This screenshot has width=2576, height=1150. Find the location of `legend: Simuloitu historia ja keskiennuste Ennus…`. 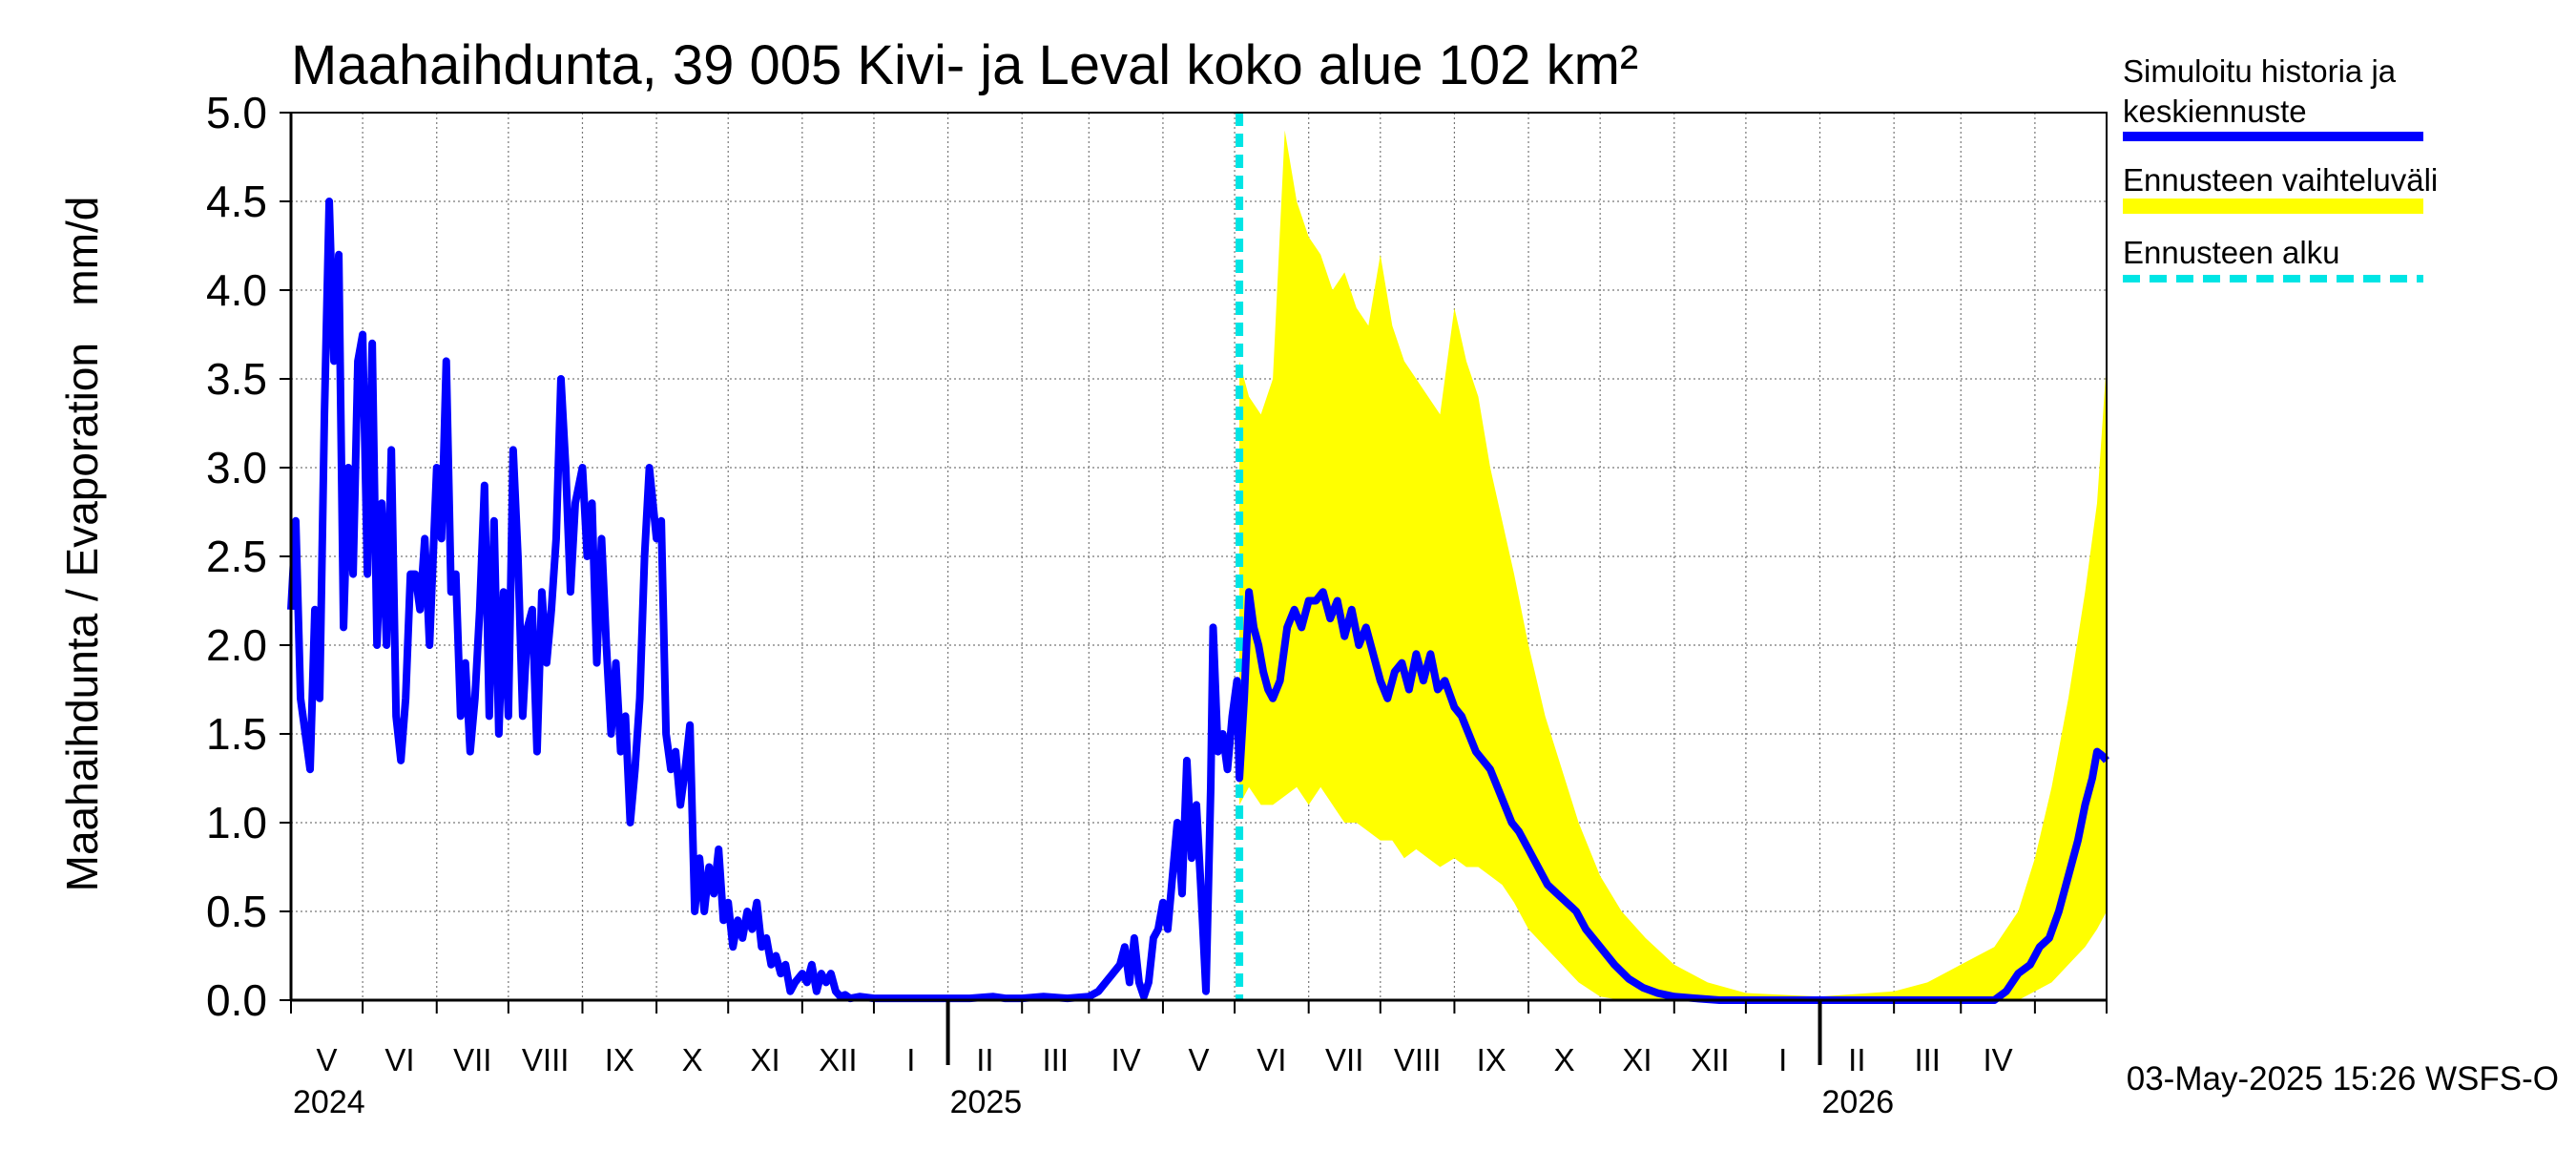

legend: Simuloitu historia ja keskiennuste Ennus… is located at coordinates (2280, 167).